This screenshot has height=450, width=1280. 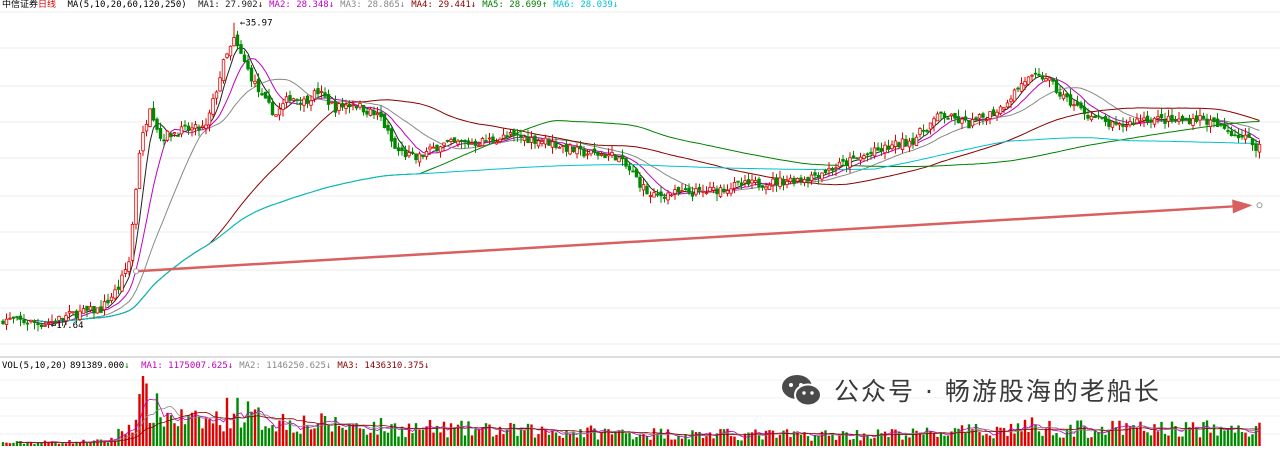 I want to click on stock-name: 中信证券, so click(x=20, y=5).